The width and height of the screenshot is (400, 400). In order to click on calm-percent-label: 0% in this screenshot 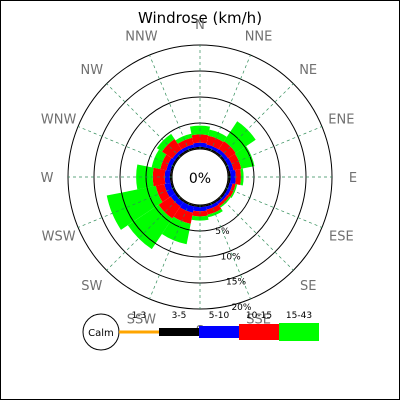, I will do `click(200, 179)`.